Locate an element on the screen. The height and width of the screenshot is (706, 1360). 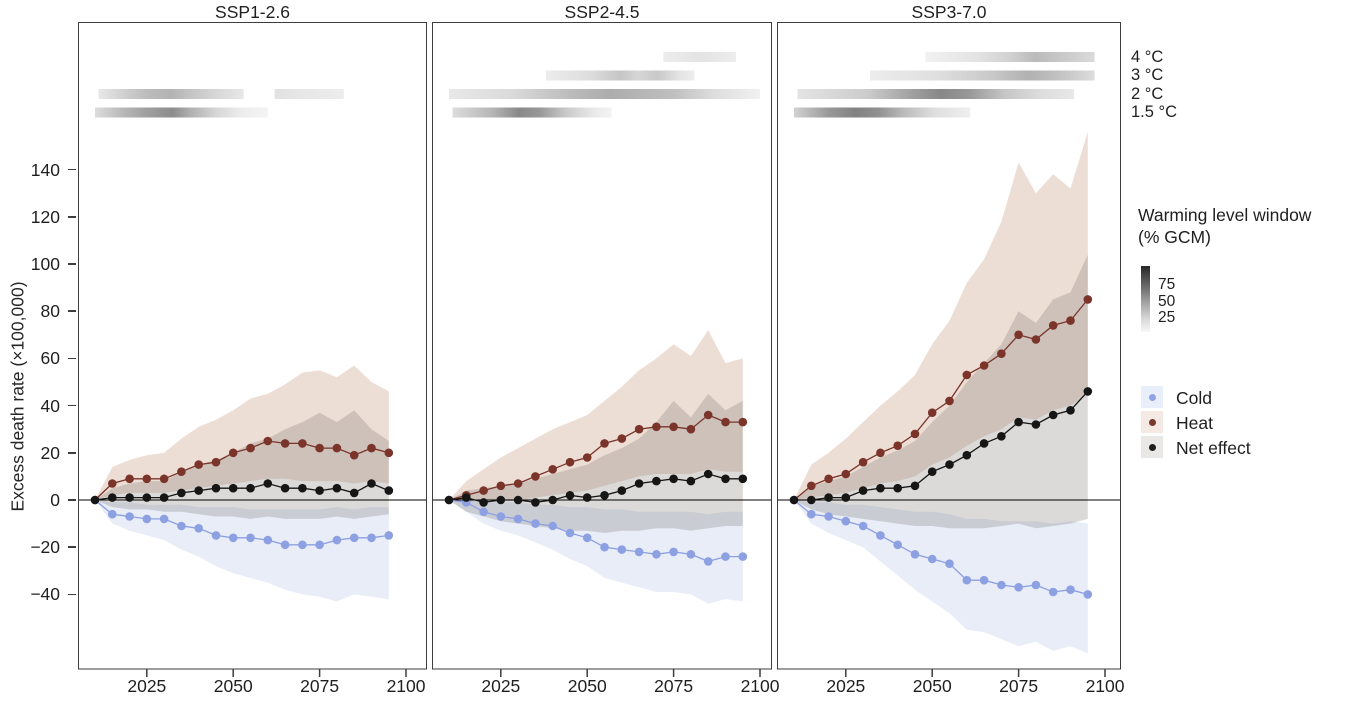
warming-level-label-2c: 2 °C is located at coordinates (1147, 94).